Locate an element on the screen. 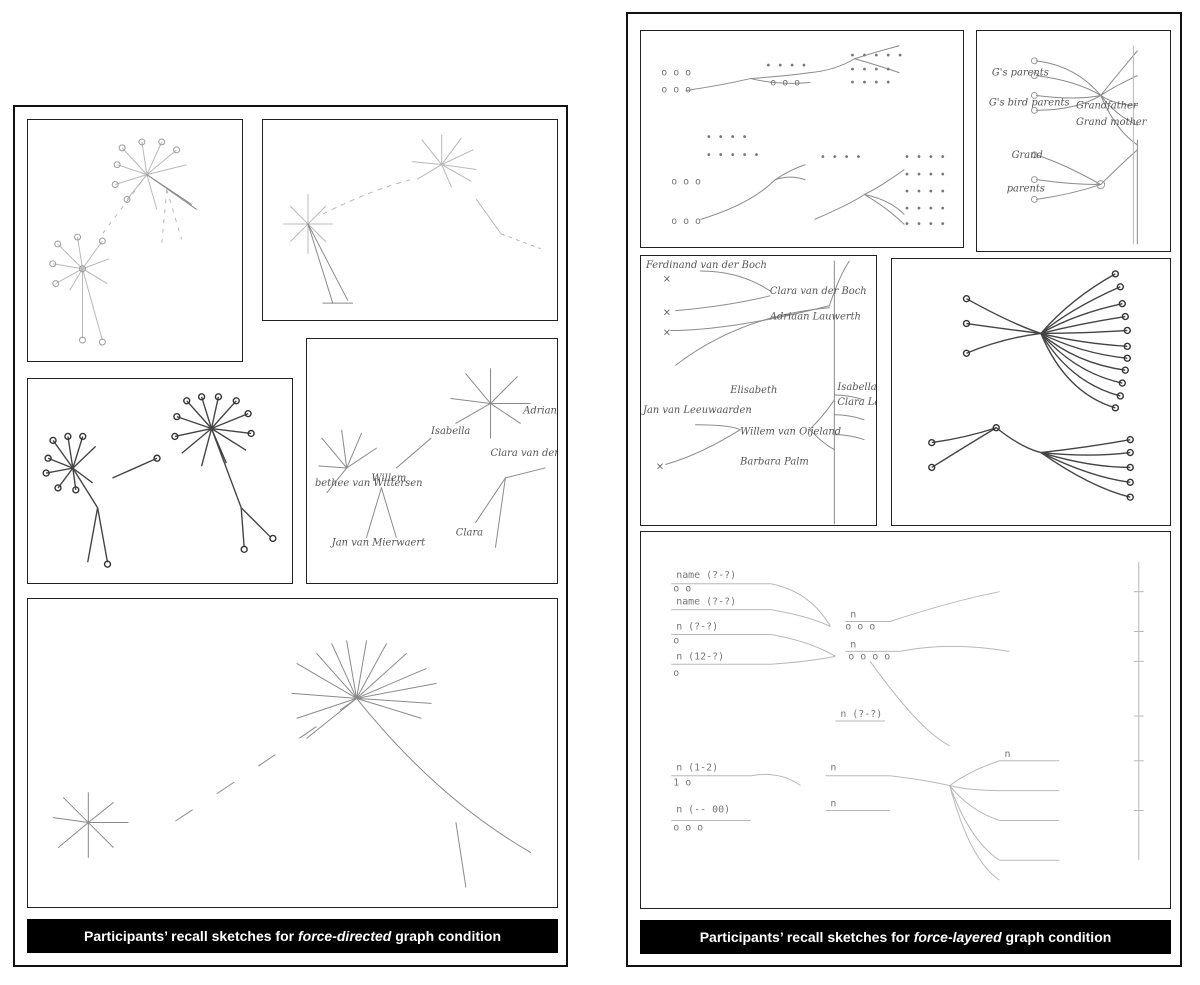 Image resolution: width=1200 pixels, height=985 pixels. label-isabella-r: Isabella is located at coordinates (856, 387).